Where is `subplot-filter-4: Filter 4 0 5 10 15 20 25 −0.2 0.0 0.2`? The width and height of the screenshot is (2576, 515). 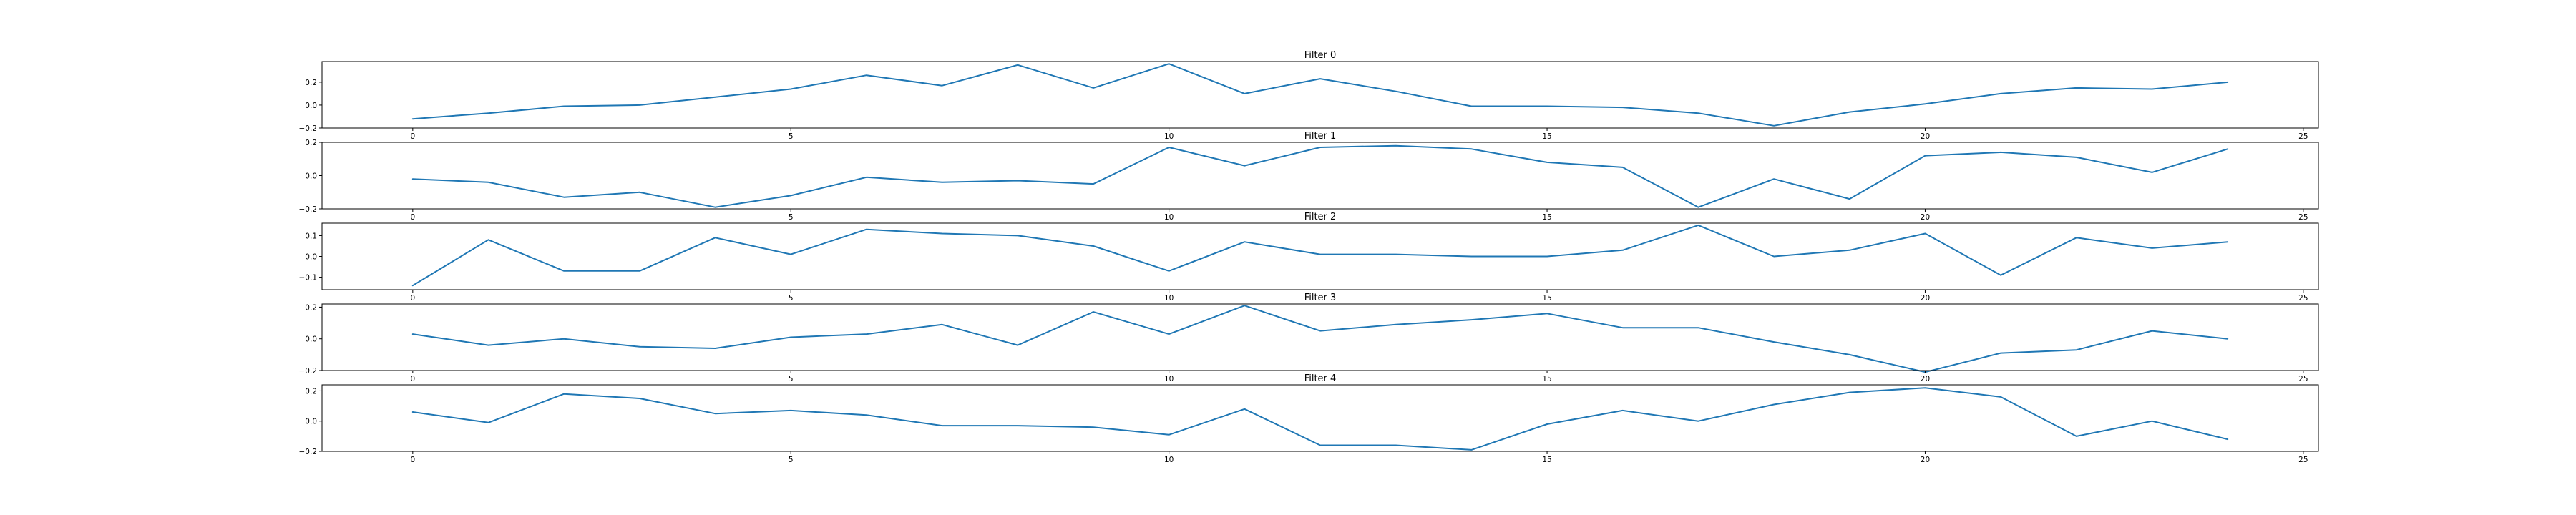 subplot-filter-4: Filter 4 0 5 10 15 20 25 −0.2 0.0 0.2 is located at coordinates (1309, 418).